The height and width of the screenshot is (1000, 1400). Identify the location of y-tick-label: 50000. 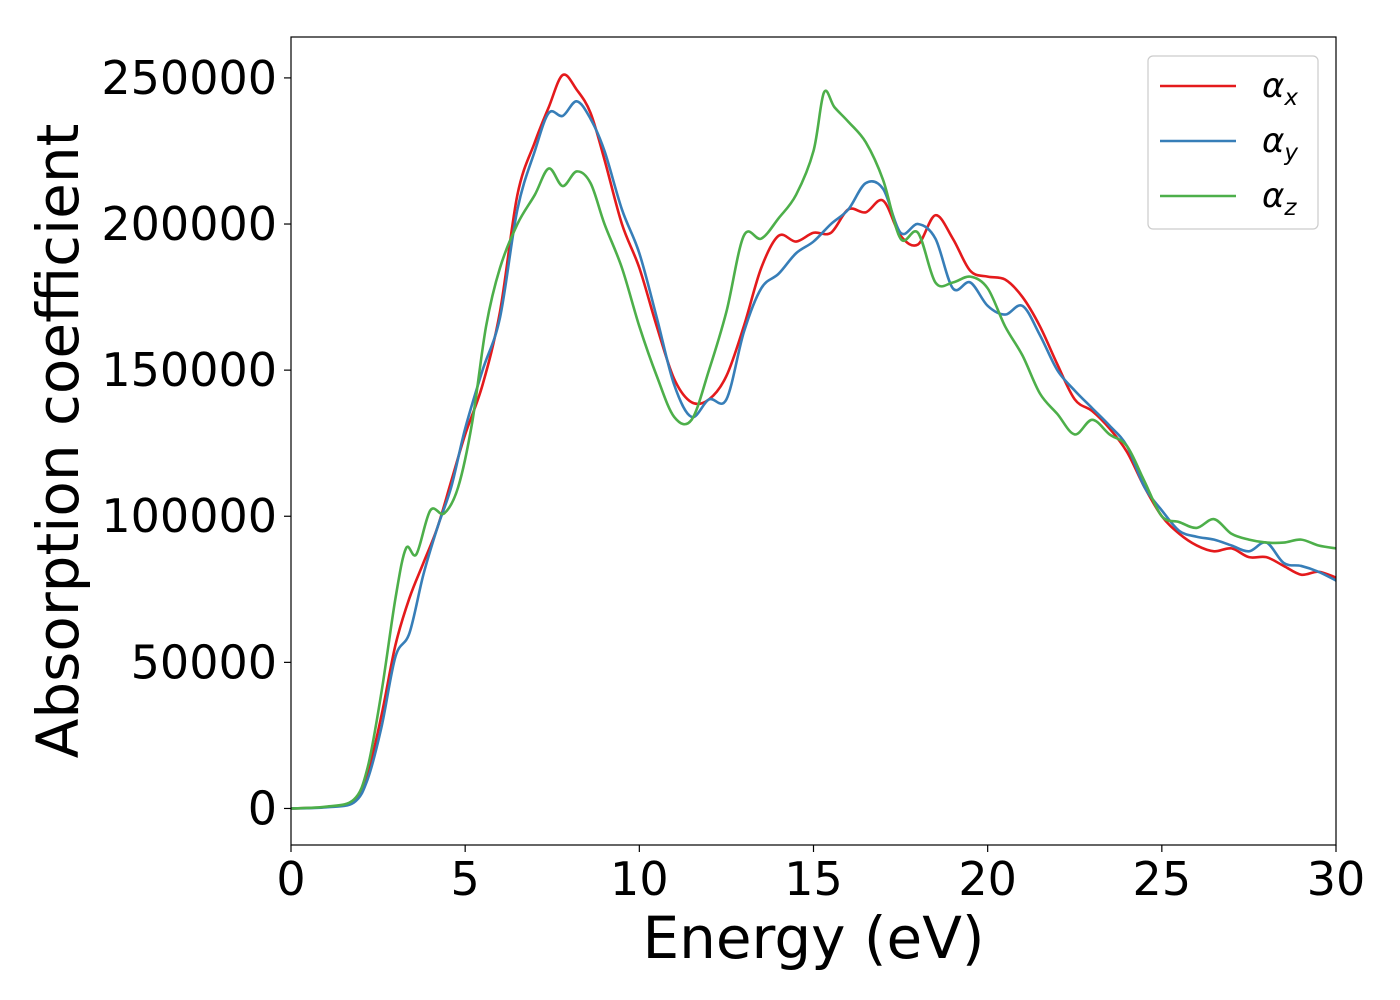
(204, 662).